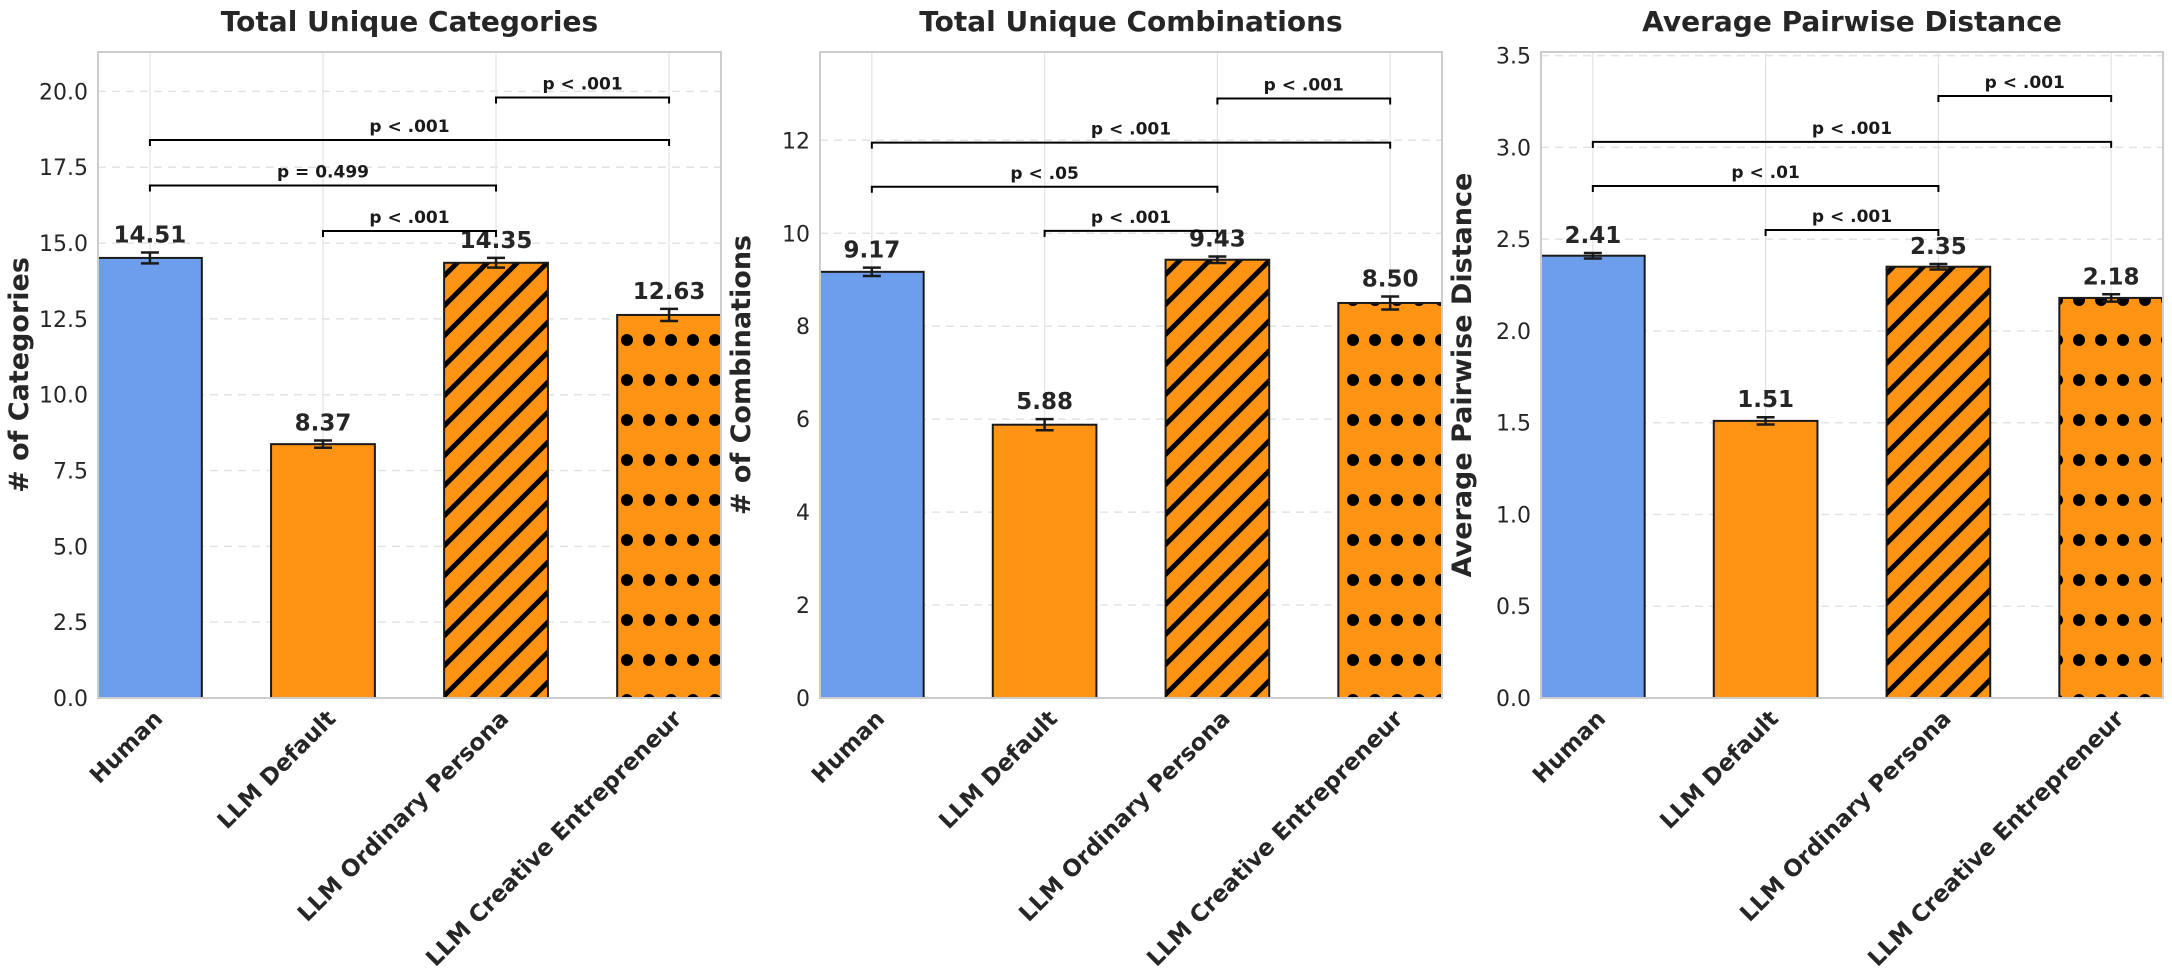 This screenshot has height=971, width=2172. Describe the element at coordinates (1513, 424) in the screenshot. I see `y-tick-label: 1.5` at that location.